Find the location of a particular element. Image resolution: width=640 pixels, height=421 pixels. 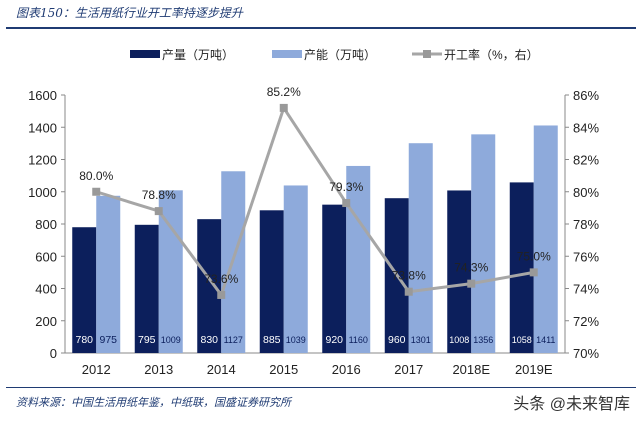

legend-label-production: 产量（万吨） is located at coordinates (198, 55).